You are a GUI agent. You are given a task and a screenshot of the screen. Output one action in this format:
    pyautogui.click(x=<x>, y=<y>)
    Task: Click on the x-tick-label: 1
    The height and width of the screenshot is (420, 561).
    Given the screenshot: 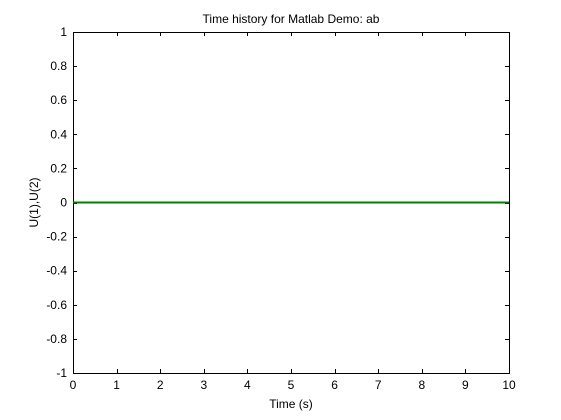 What is the action you would take?
    pyautogui.click(x=116, y=385)
    